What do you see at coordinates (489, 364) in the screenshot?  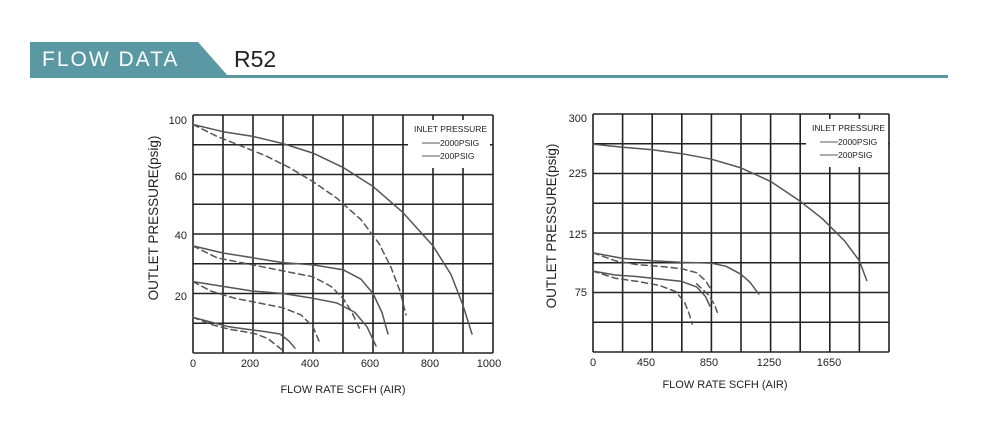 I see `x-tick-label: 1000` at bounding box center [489, 364].